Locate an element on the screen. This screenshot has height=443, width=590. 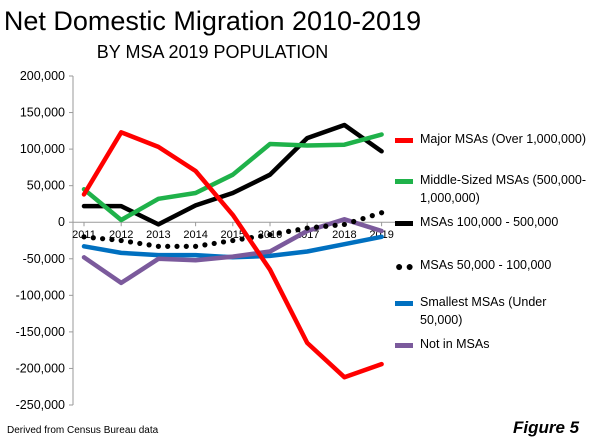
legend-dots: ●● is located at coordinates (405, 266).